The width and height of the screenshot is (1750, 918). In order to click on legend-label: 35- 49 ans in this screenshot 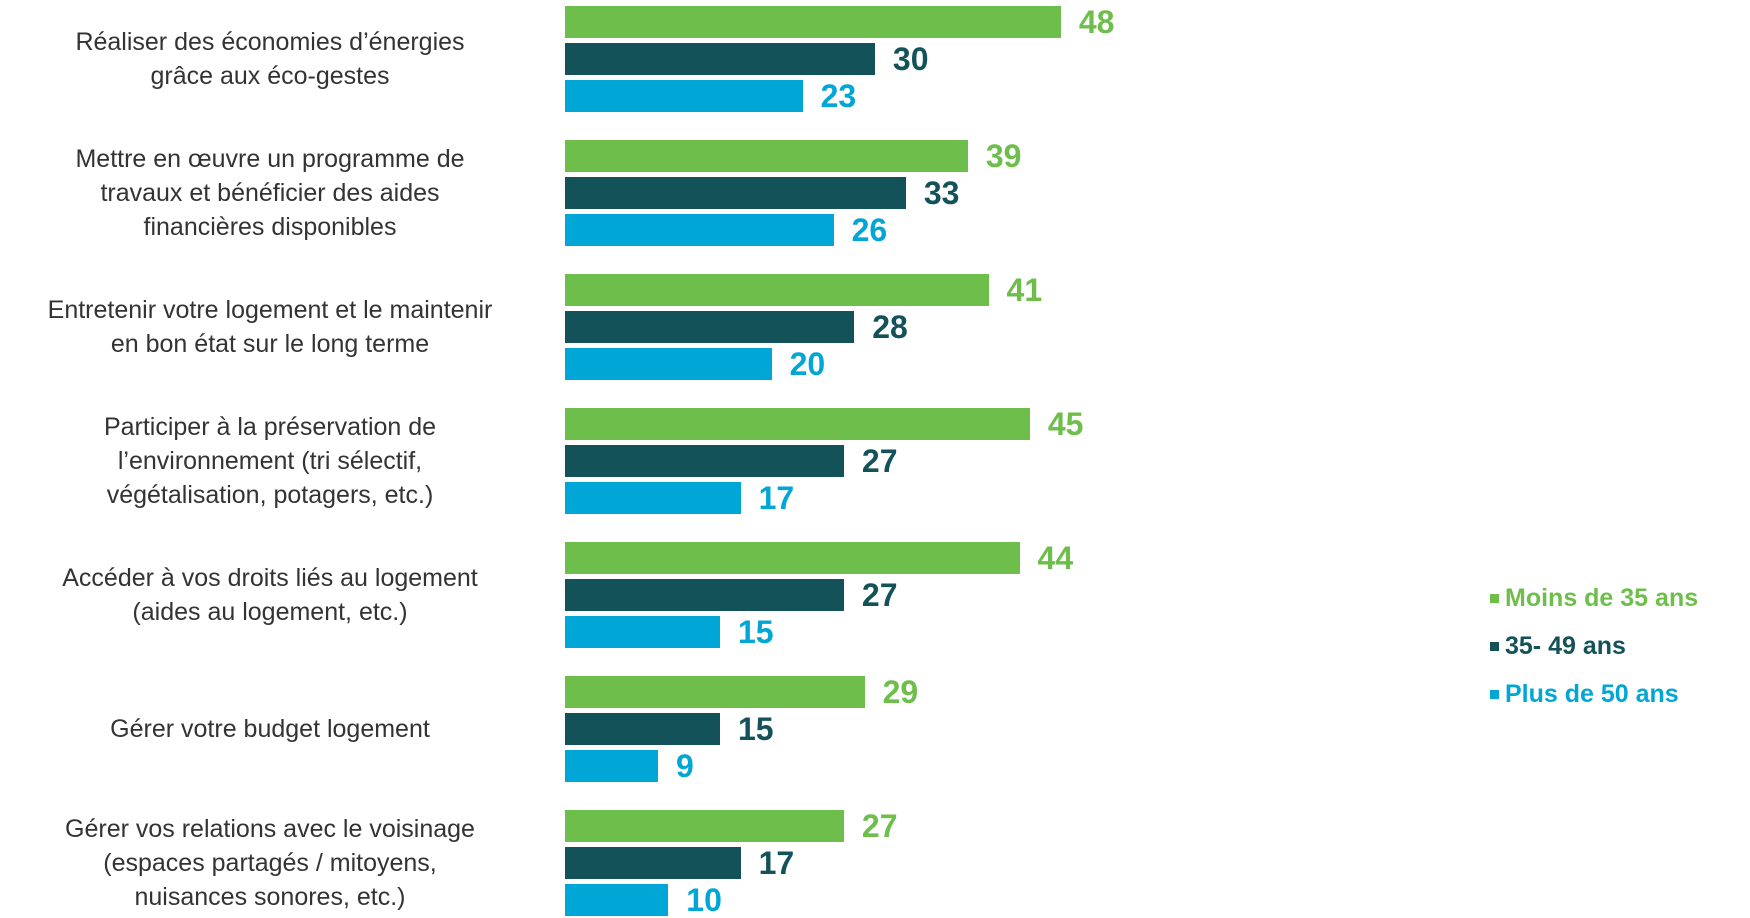, I will do `click(1565, 645)`.